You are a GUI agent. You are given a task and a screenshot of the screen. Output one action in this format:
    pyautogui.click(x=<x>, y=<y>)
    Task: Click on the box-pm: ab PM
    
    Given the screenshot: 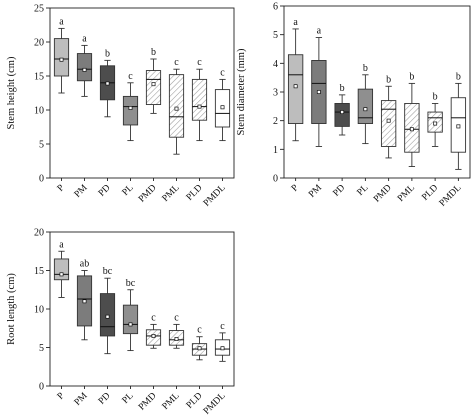 What is the action you would take?
    pyautogui.click(x=83, y=333)
    